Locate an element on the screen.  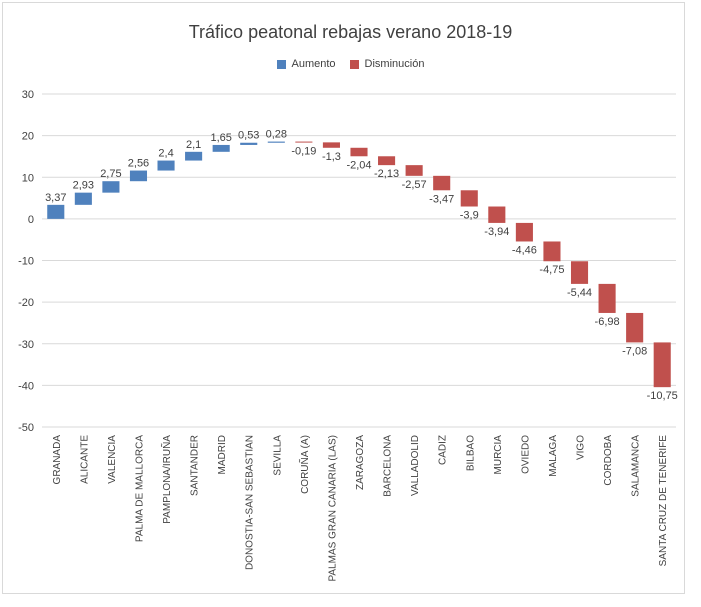
legend-label-aumento: Aumento is located at coordinates (313, 64).